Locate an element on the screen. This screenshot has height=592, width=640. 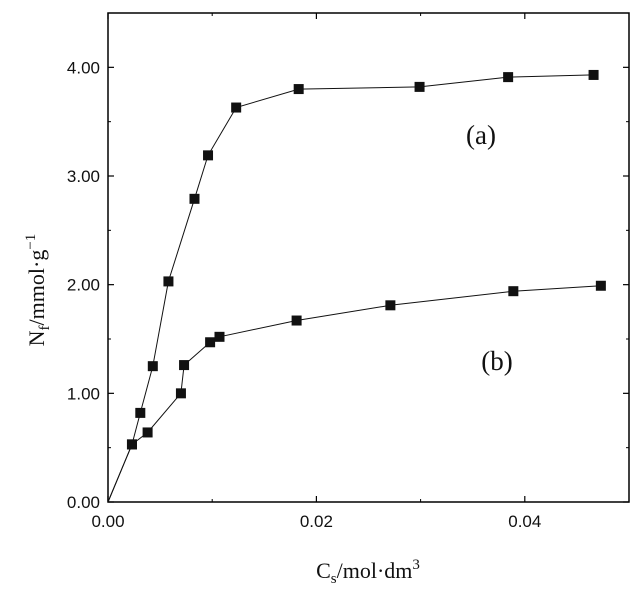
y-tick-label: 3.00 is located at coordinates (83, 176).